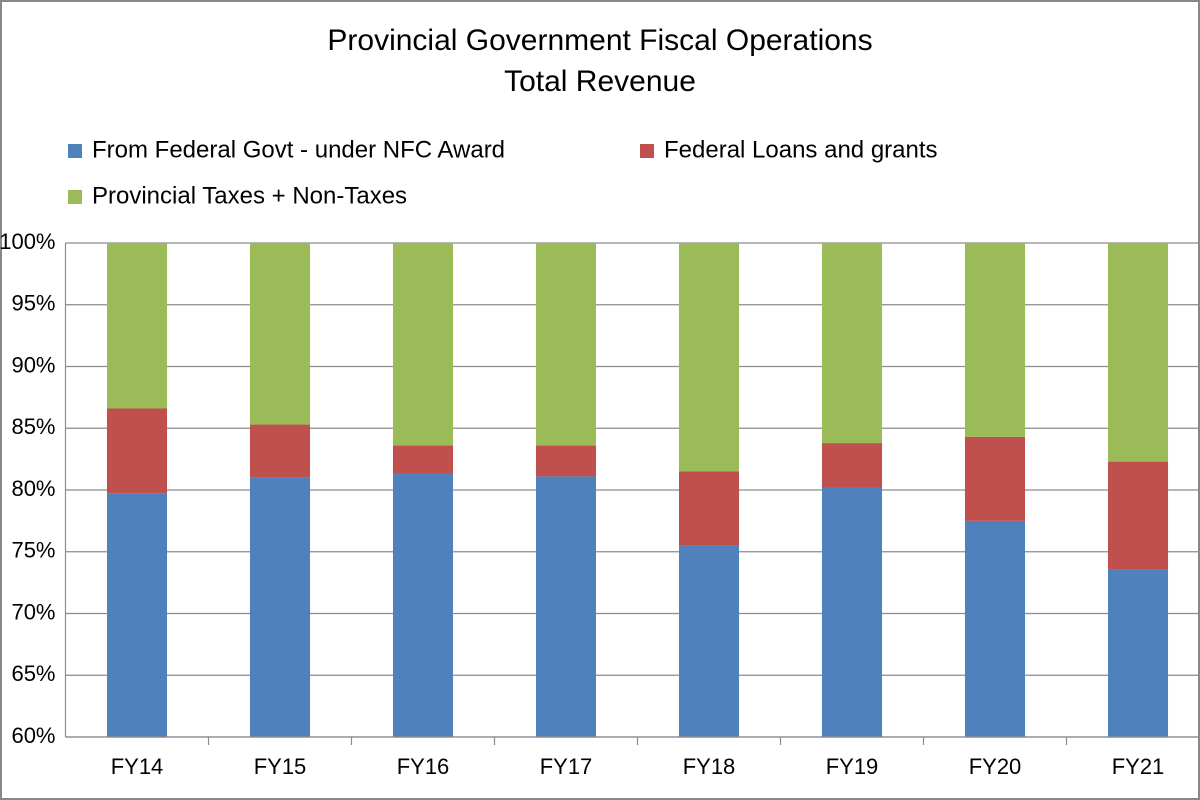 This screenshot has width=1200, height=800. I want to click on y-tick-label: 85%, so click(33, 426).